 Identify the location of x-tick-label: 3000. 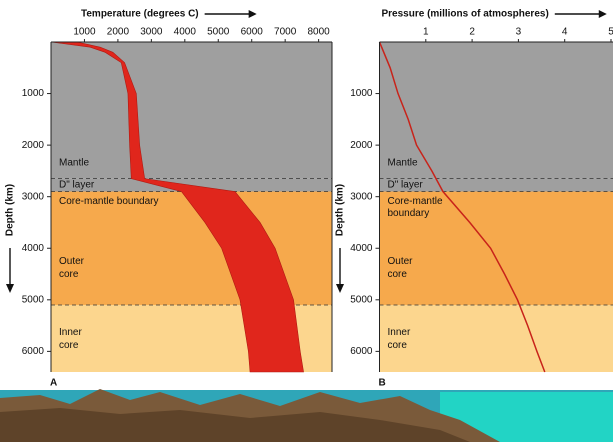
(151, 32).